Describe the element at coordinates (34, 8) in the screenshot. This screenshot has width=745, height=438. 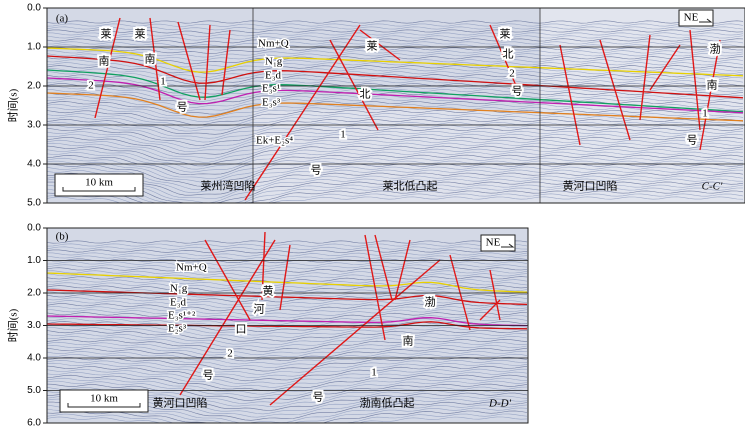
I see `y-tick-label: 0.0` at that location.